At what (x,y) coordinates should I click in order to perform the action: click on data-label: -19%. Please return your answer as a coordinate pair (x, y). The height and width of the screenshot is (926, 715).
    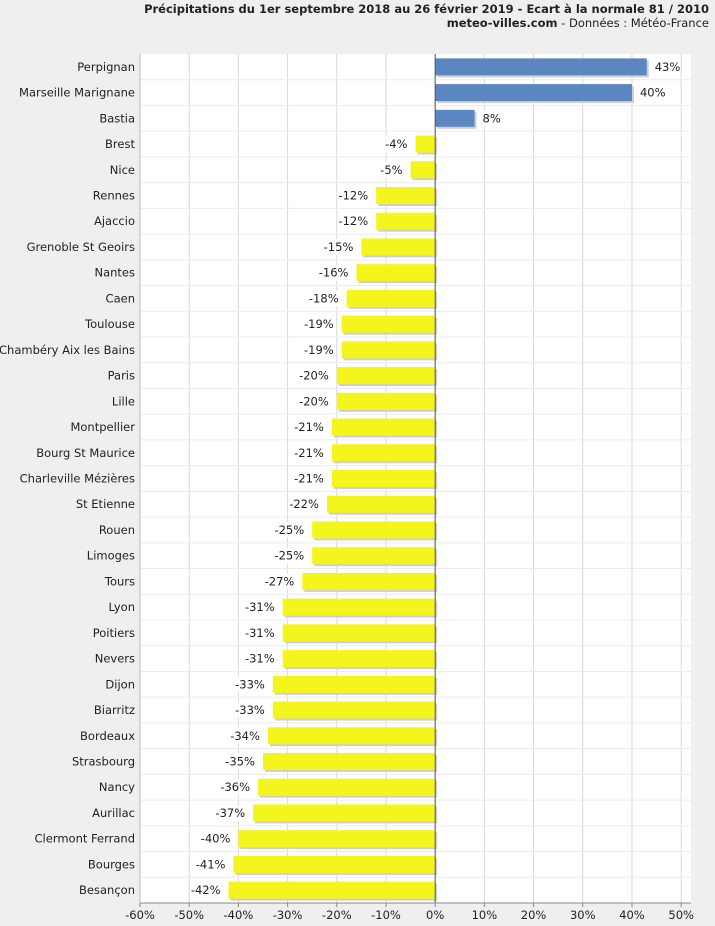
    Looking at the image, I should click on (319, 324).